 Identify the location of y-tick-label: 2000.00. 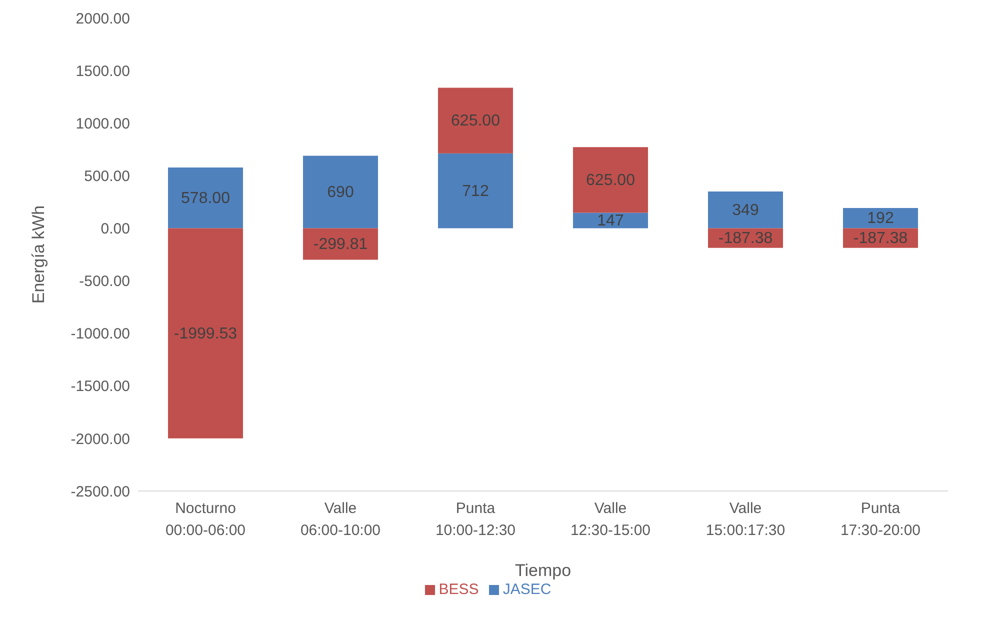
(103, 19).